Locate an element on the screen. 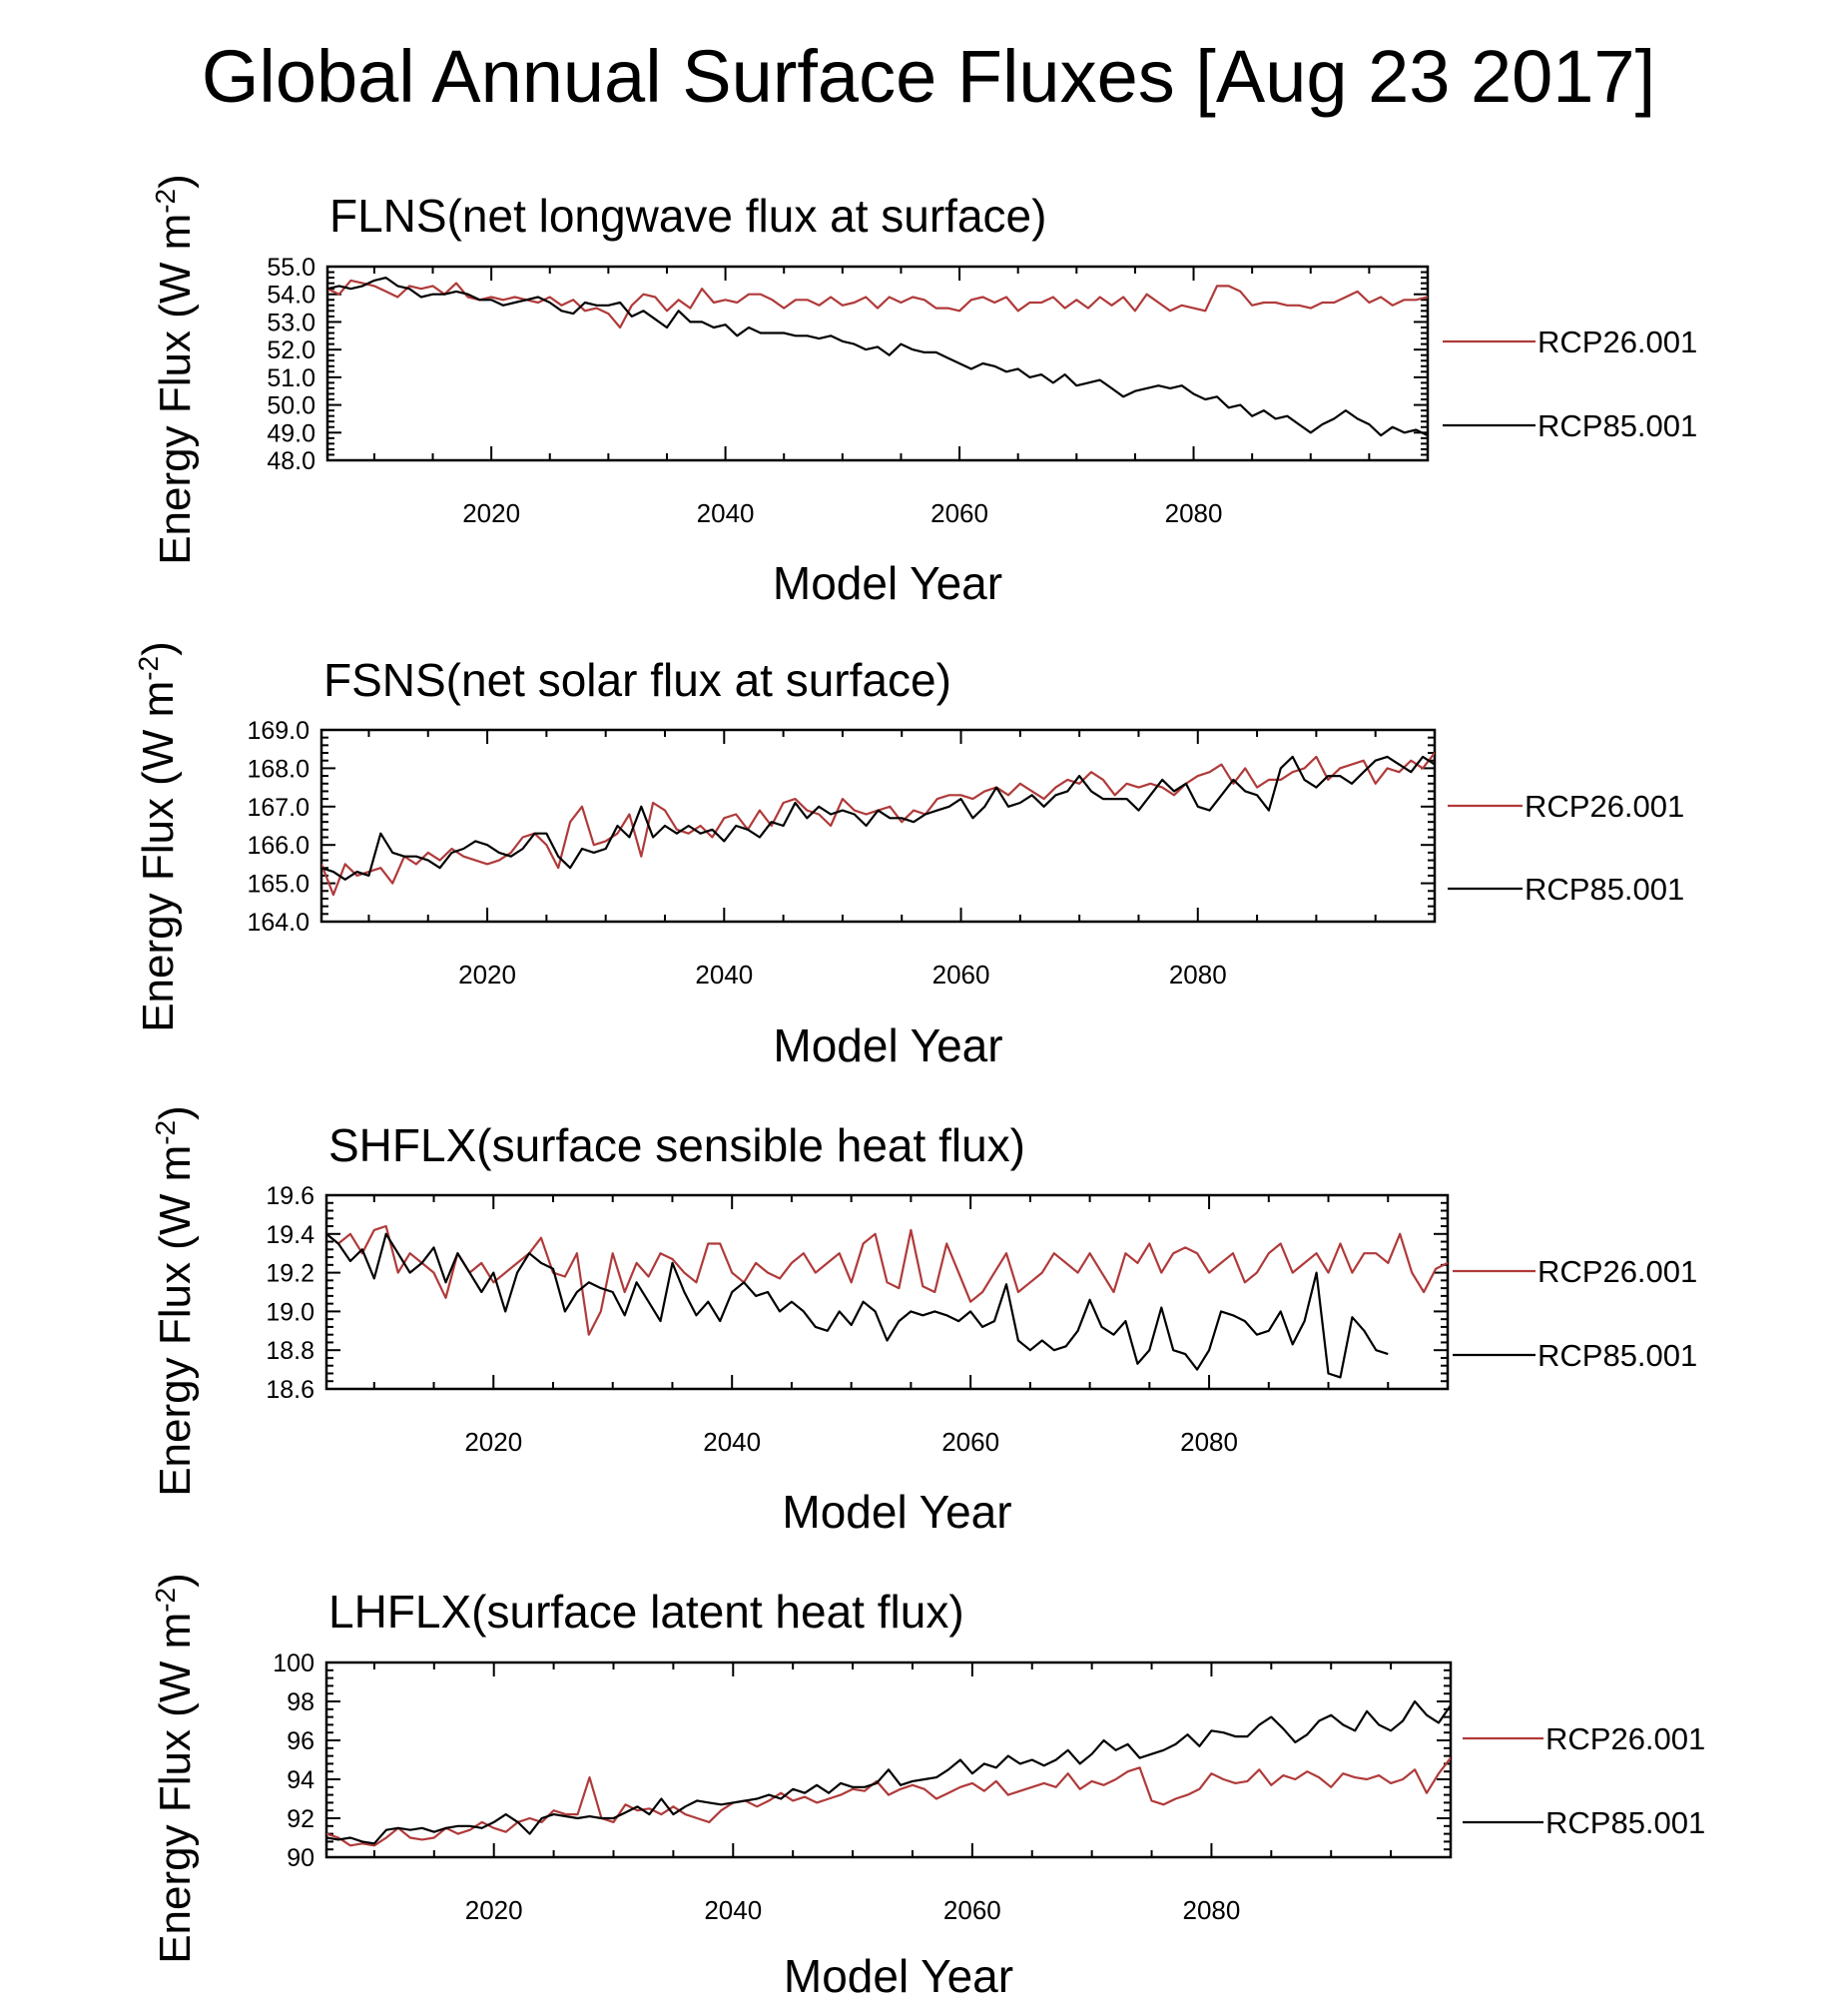  y-tick-label: 18.6 is located at coordinates (290, 1390).